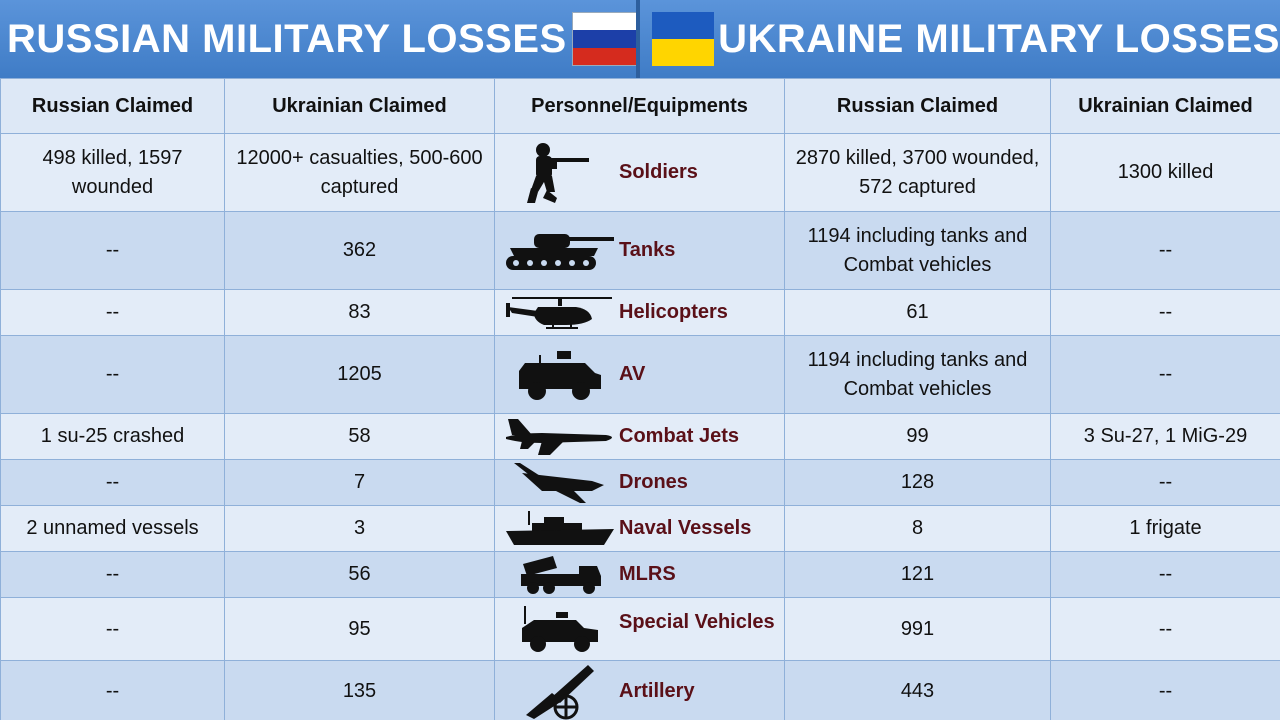  Describe the element at coordinates (359, 629) in the screenshot. I see `russia-loss-ukrainian-claim: 95` at that location.